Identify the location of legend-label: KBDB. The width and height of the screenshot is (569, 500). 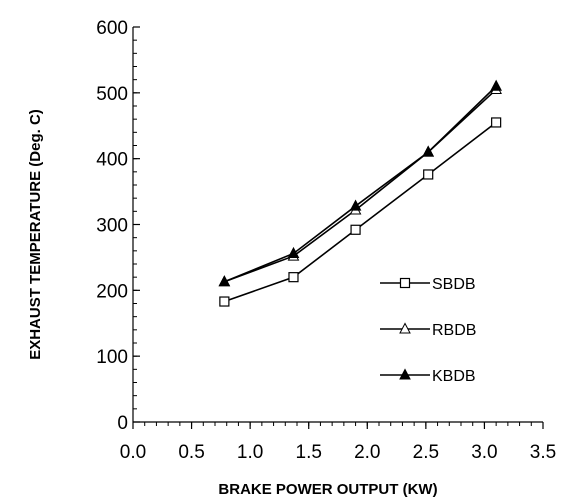
(454, 376).